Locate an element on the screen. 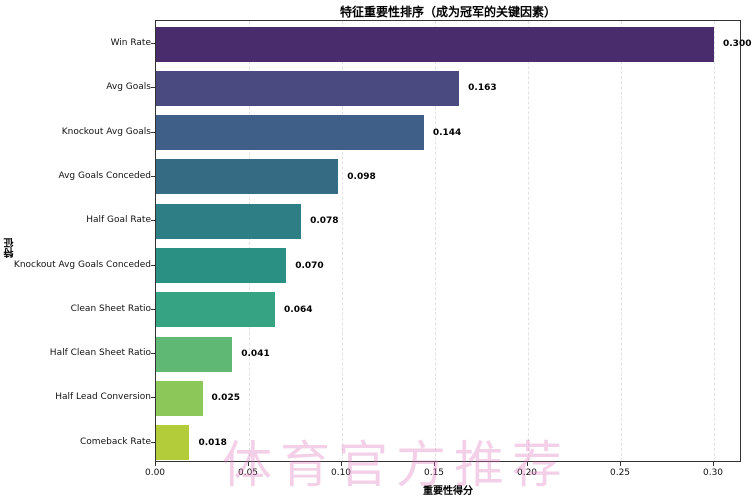 The width and height of the screenshot is (753, 500). y-tick-label: Comeback Rate is located at coordinates (115, 441).